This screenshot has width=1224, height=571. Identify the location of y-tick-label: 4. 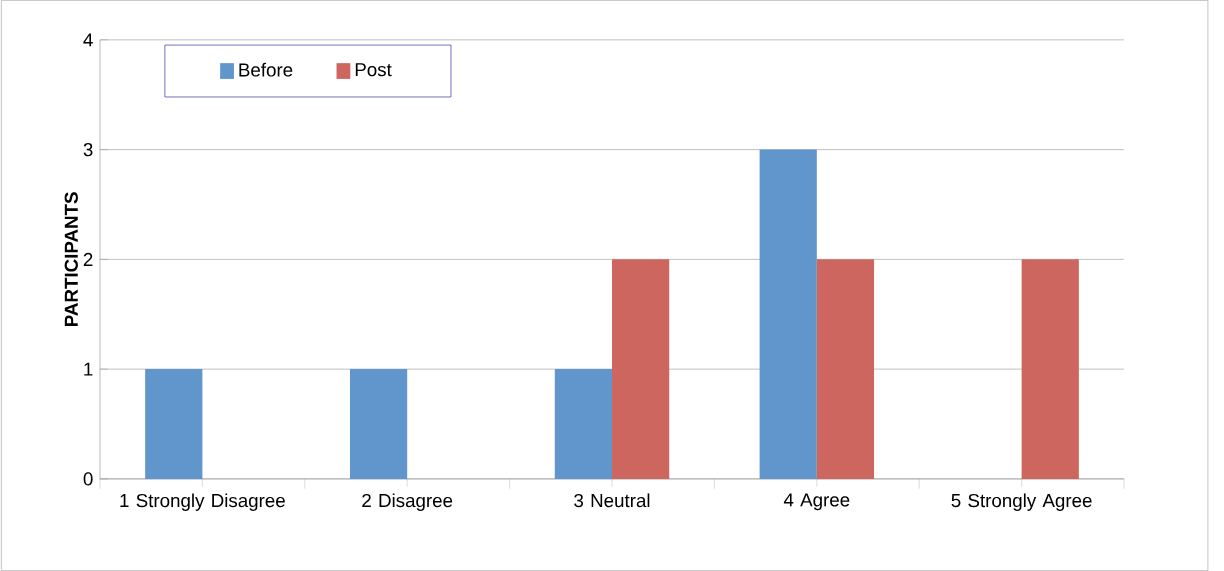
(88, 40).